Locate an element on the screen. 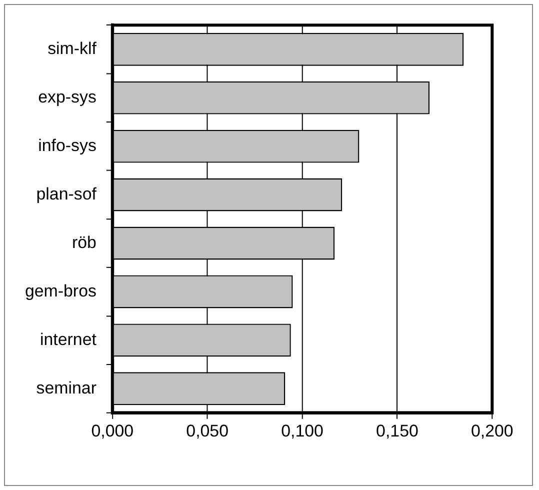 The image size is (539, 490). x-tick-label: 0,050 is located at coordinates (207, 431).